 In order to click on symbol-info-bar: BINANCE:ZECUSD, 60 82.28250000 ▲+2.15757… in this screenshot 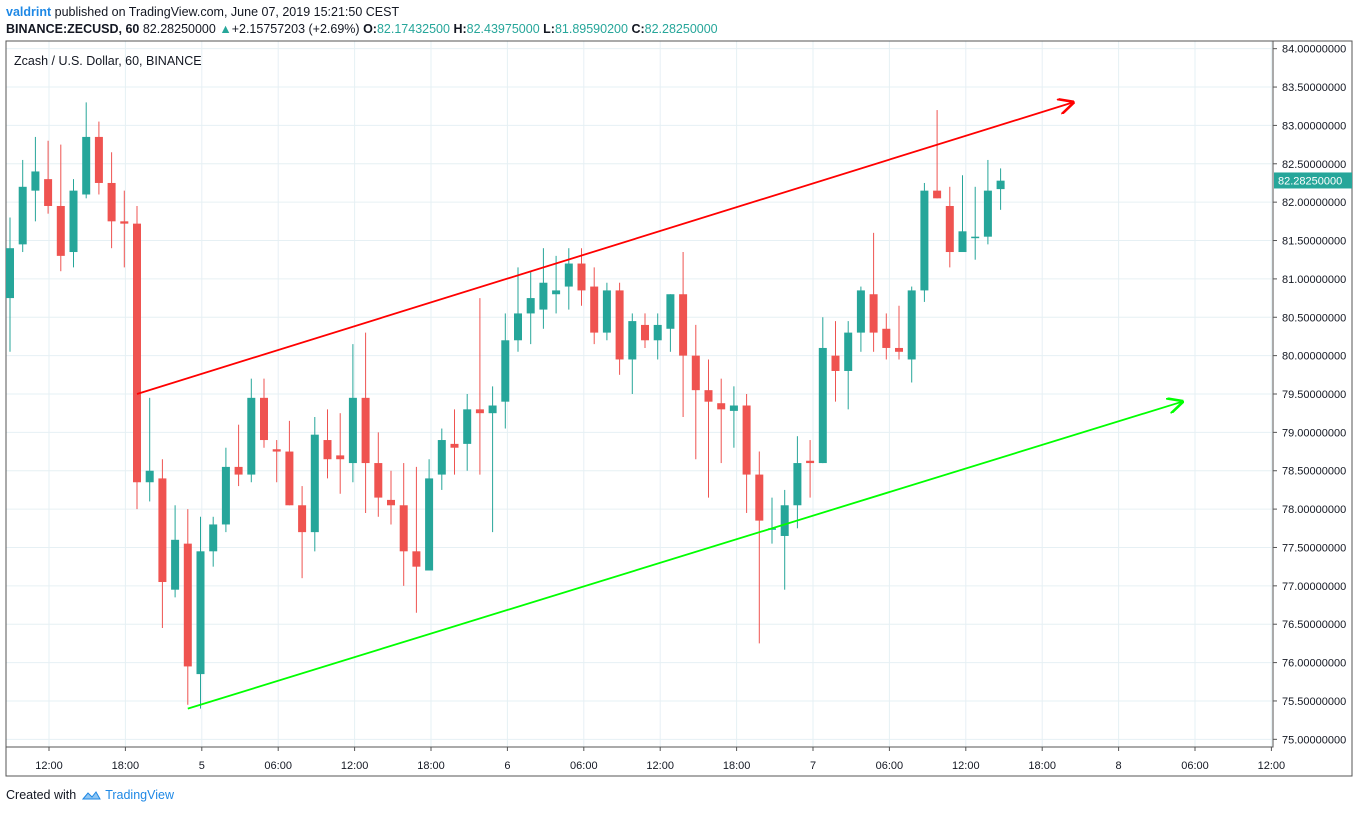, I will do `click(362, 29)`.